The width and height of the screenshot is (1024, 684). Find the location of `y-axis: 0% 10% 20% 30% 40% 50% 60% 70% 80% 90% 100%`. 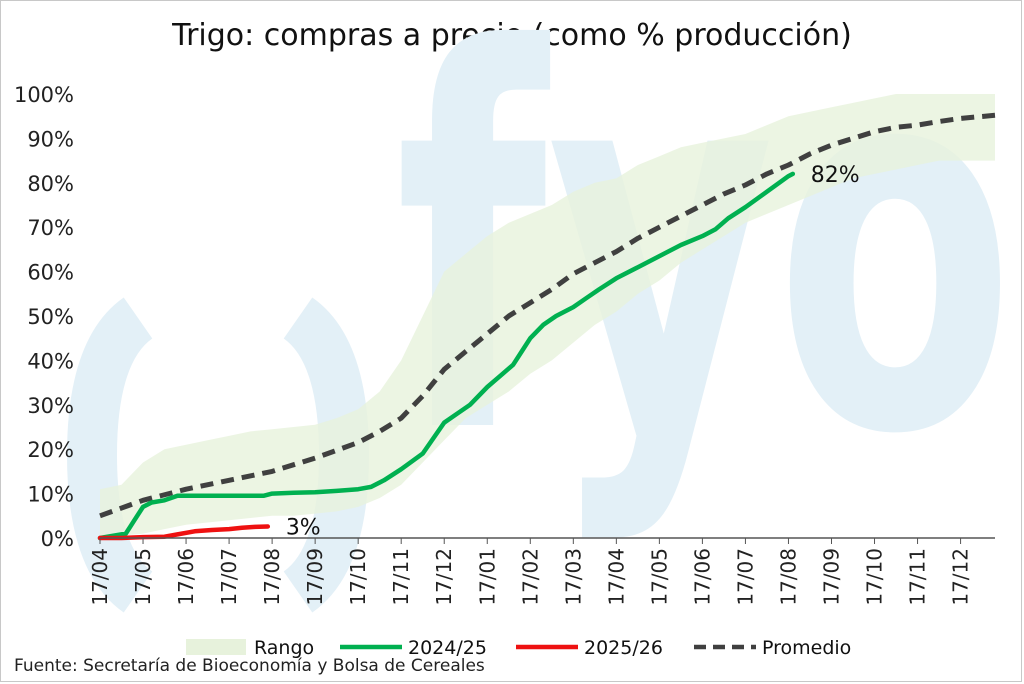

y-axis: 0% 10% 20% 30% 40% 50% 60% 70% 80% 90% 100% is located at coordinates (44, 317).